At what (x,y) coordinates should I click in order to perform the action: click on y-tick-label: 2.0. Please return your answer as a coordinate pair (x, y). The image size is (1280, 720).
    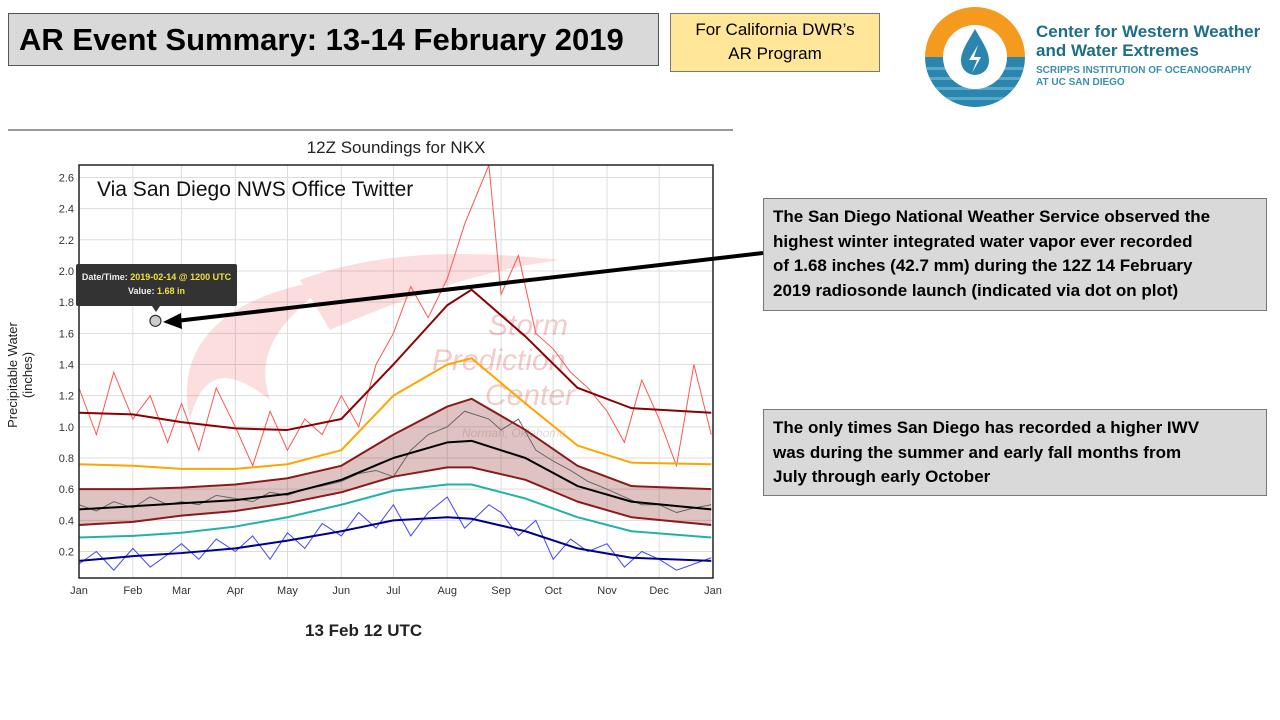
    Looking at the image, I should click on (66, 272).